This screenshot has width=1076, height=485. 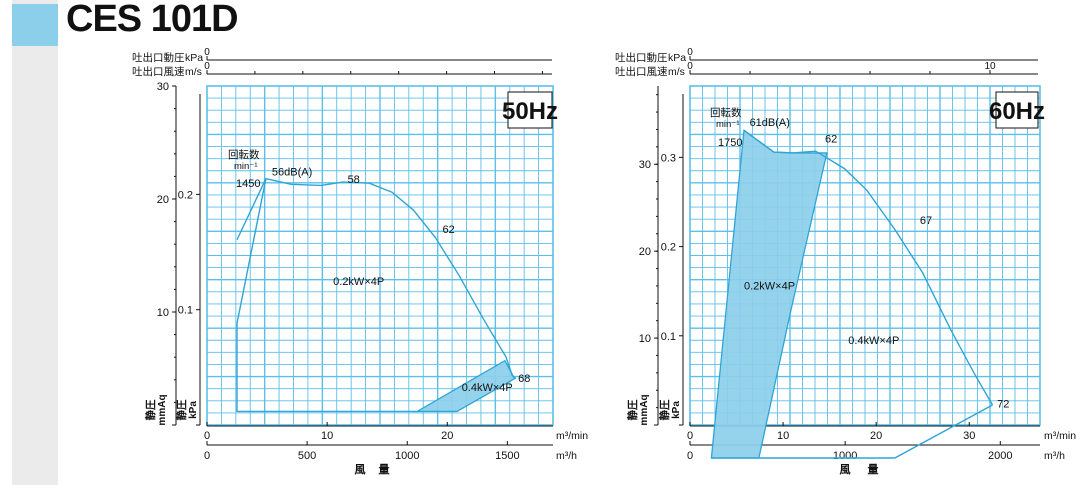 I want to click on left-margin-band, so click(x=35, y=242).